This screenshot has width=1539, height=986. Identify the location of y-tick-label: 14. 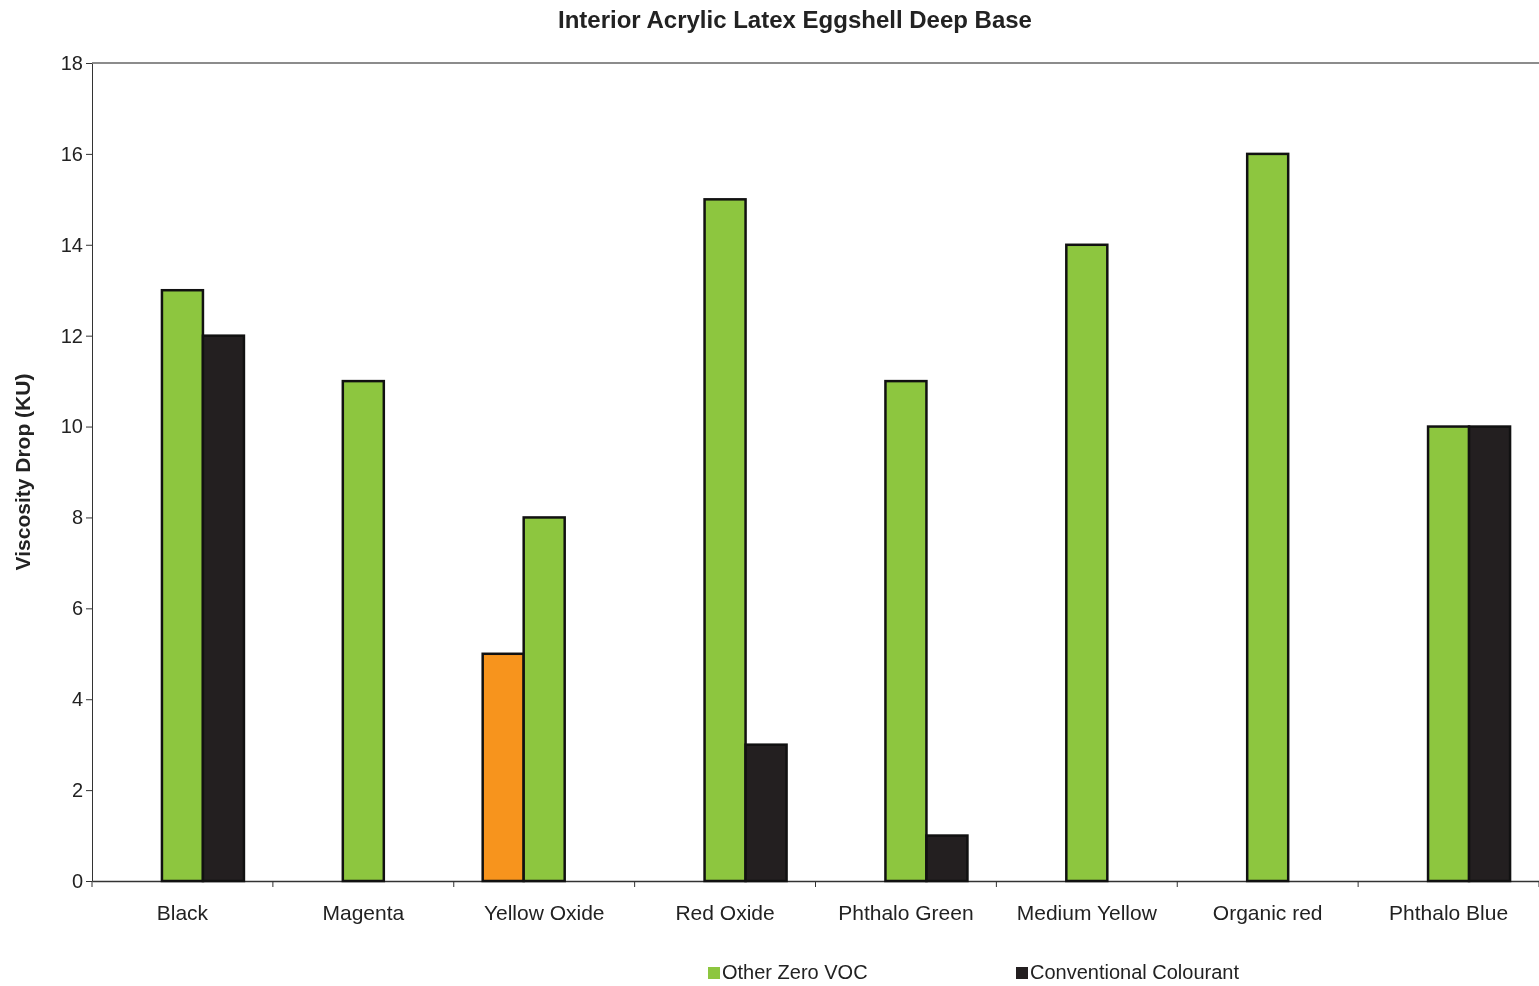
(71, 244).